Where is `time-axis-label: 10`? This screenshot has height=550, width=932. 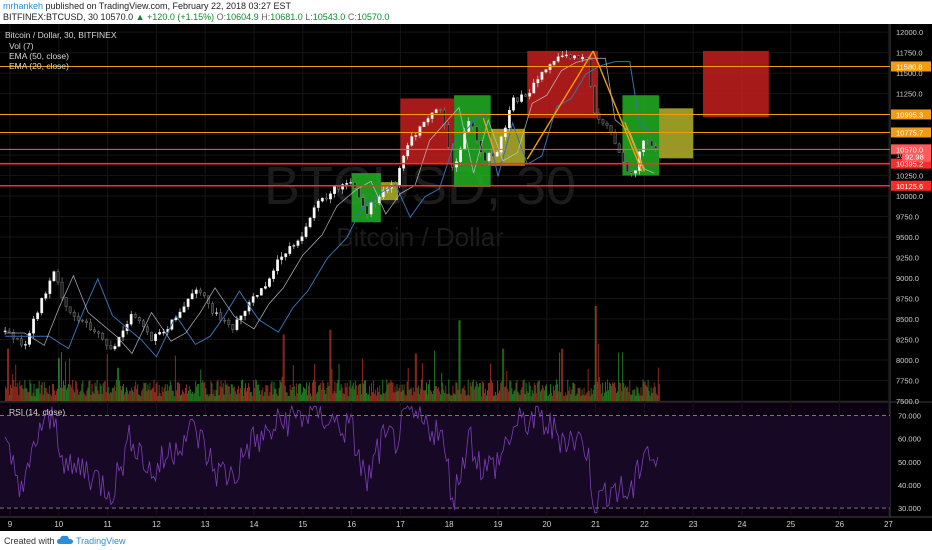
time-axis-label: 10 is located at coordinates (58, 524).